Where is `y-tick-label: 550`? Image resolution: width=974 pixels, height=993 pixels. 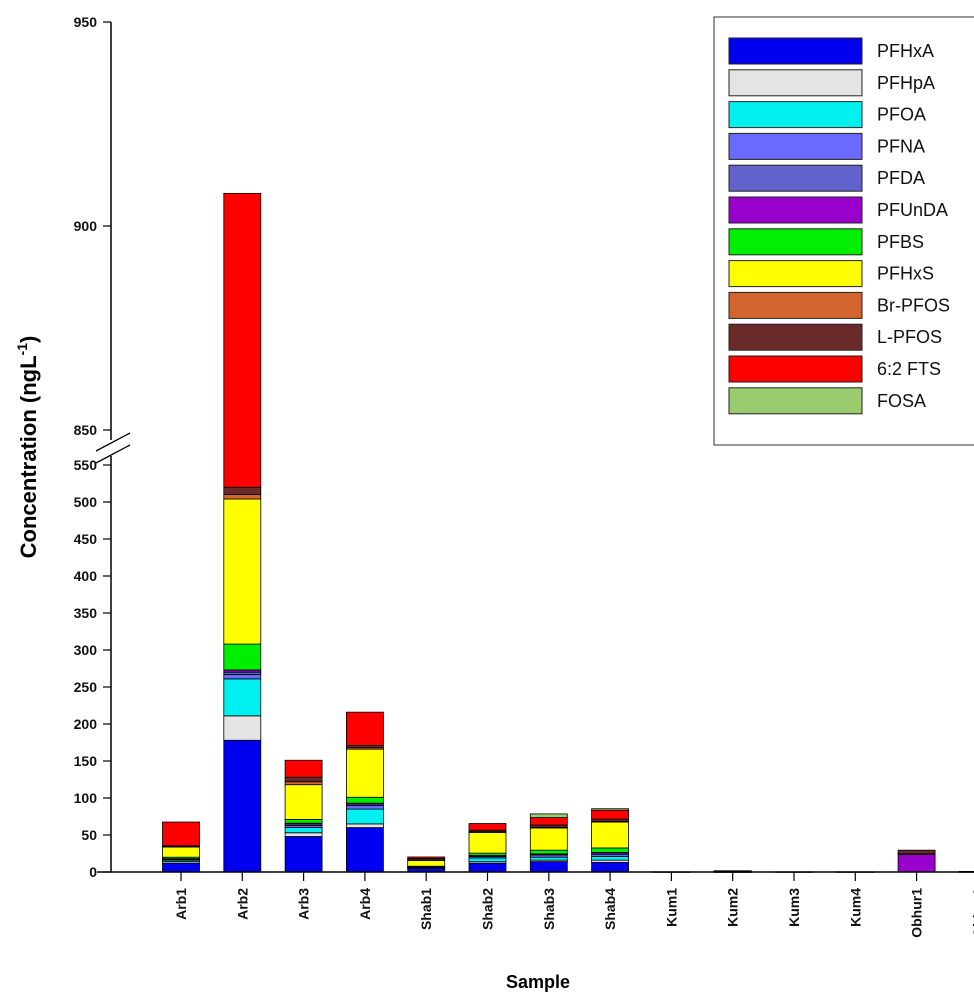 y-tick-label: 550 is located at coordinates (86, 465).